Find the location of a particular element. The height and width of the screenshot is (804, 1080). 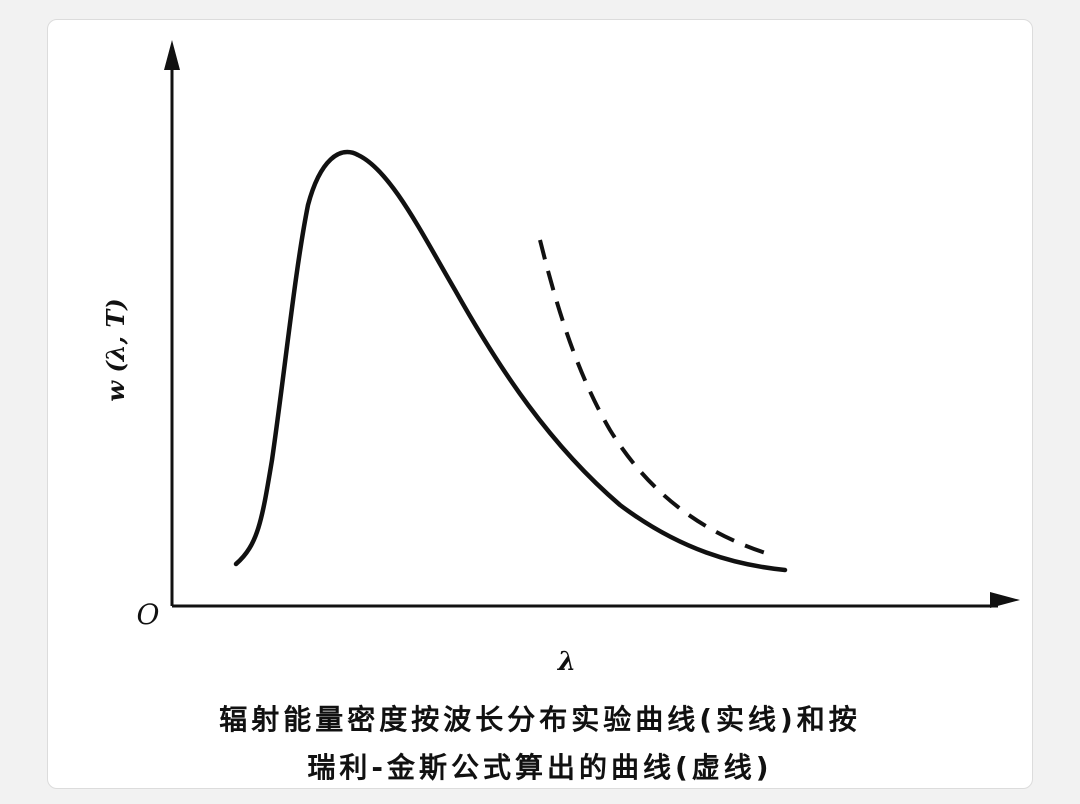

y-axis-label: w (λ, T) is located at coordinates (115, 349).